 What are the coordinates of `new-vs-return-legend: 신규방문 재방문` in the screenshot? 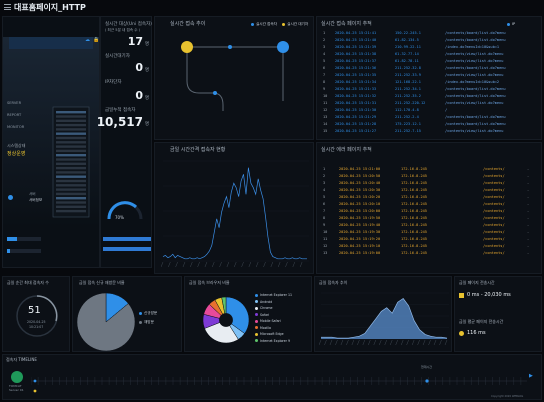 It's located at (148, 318).